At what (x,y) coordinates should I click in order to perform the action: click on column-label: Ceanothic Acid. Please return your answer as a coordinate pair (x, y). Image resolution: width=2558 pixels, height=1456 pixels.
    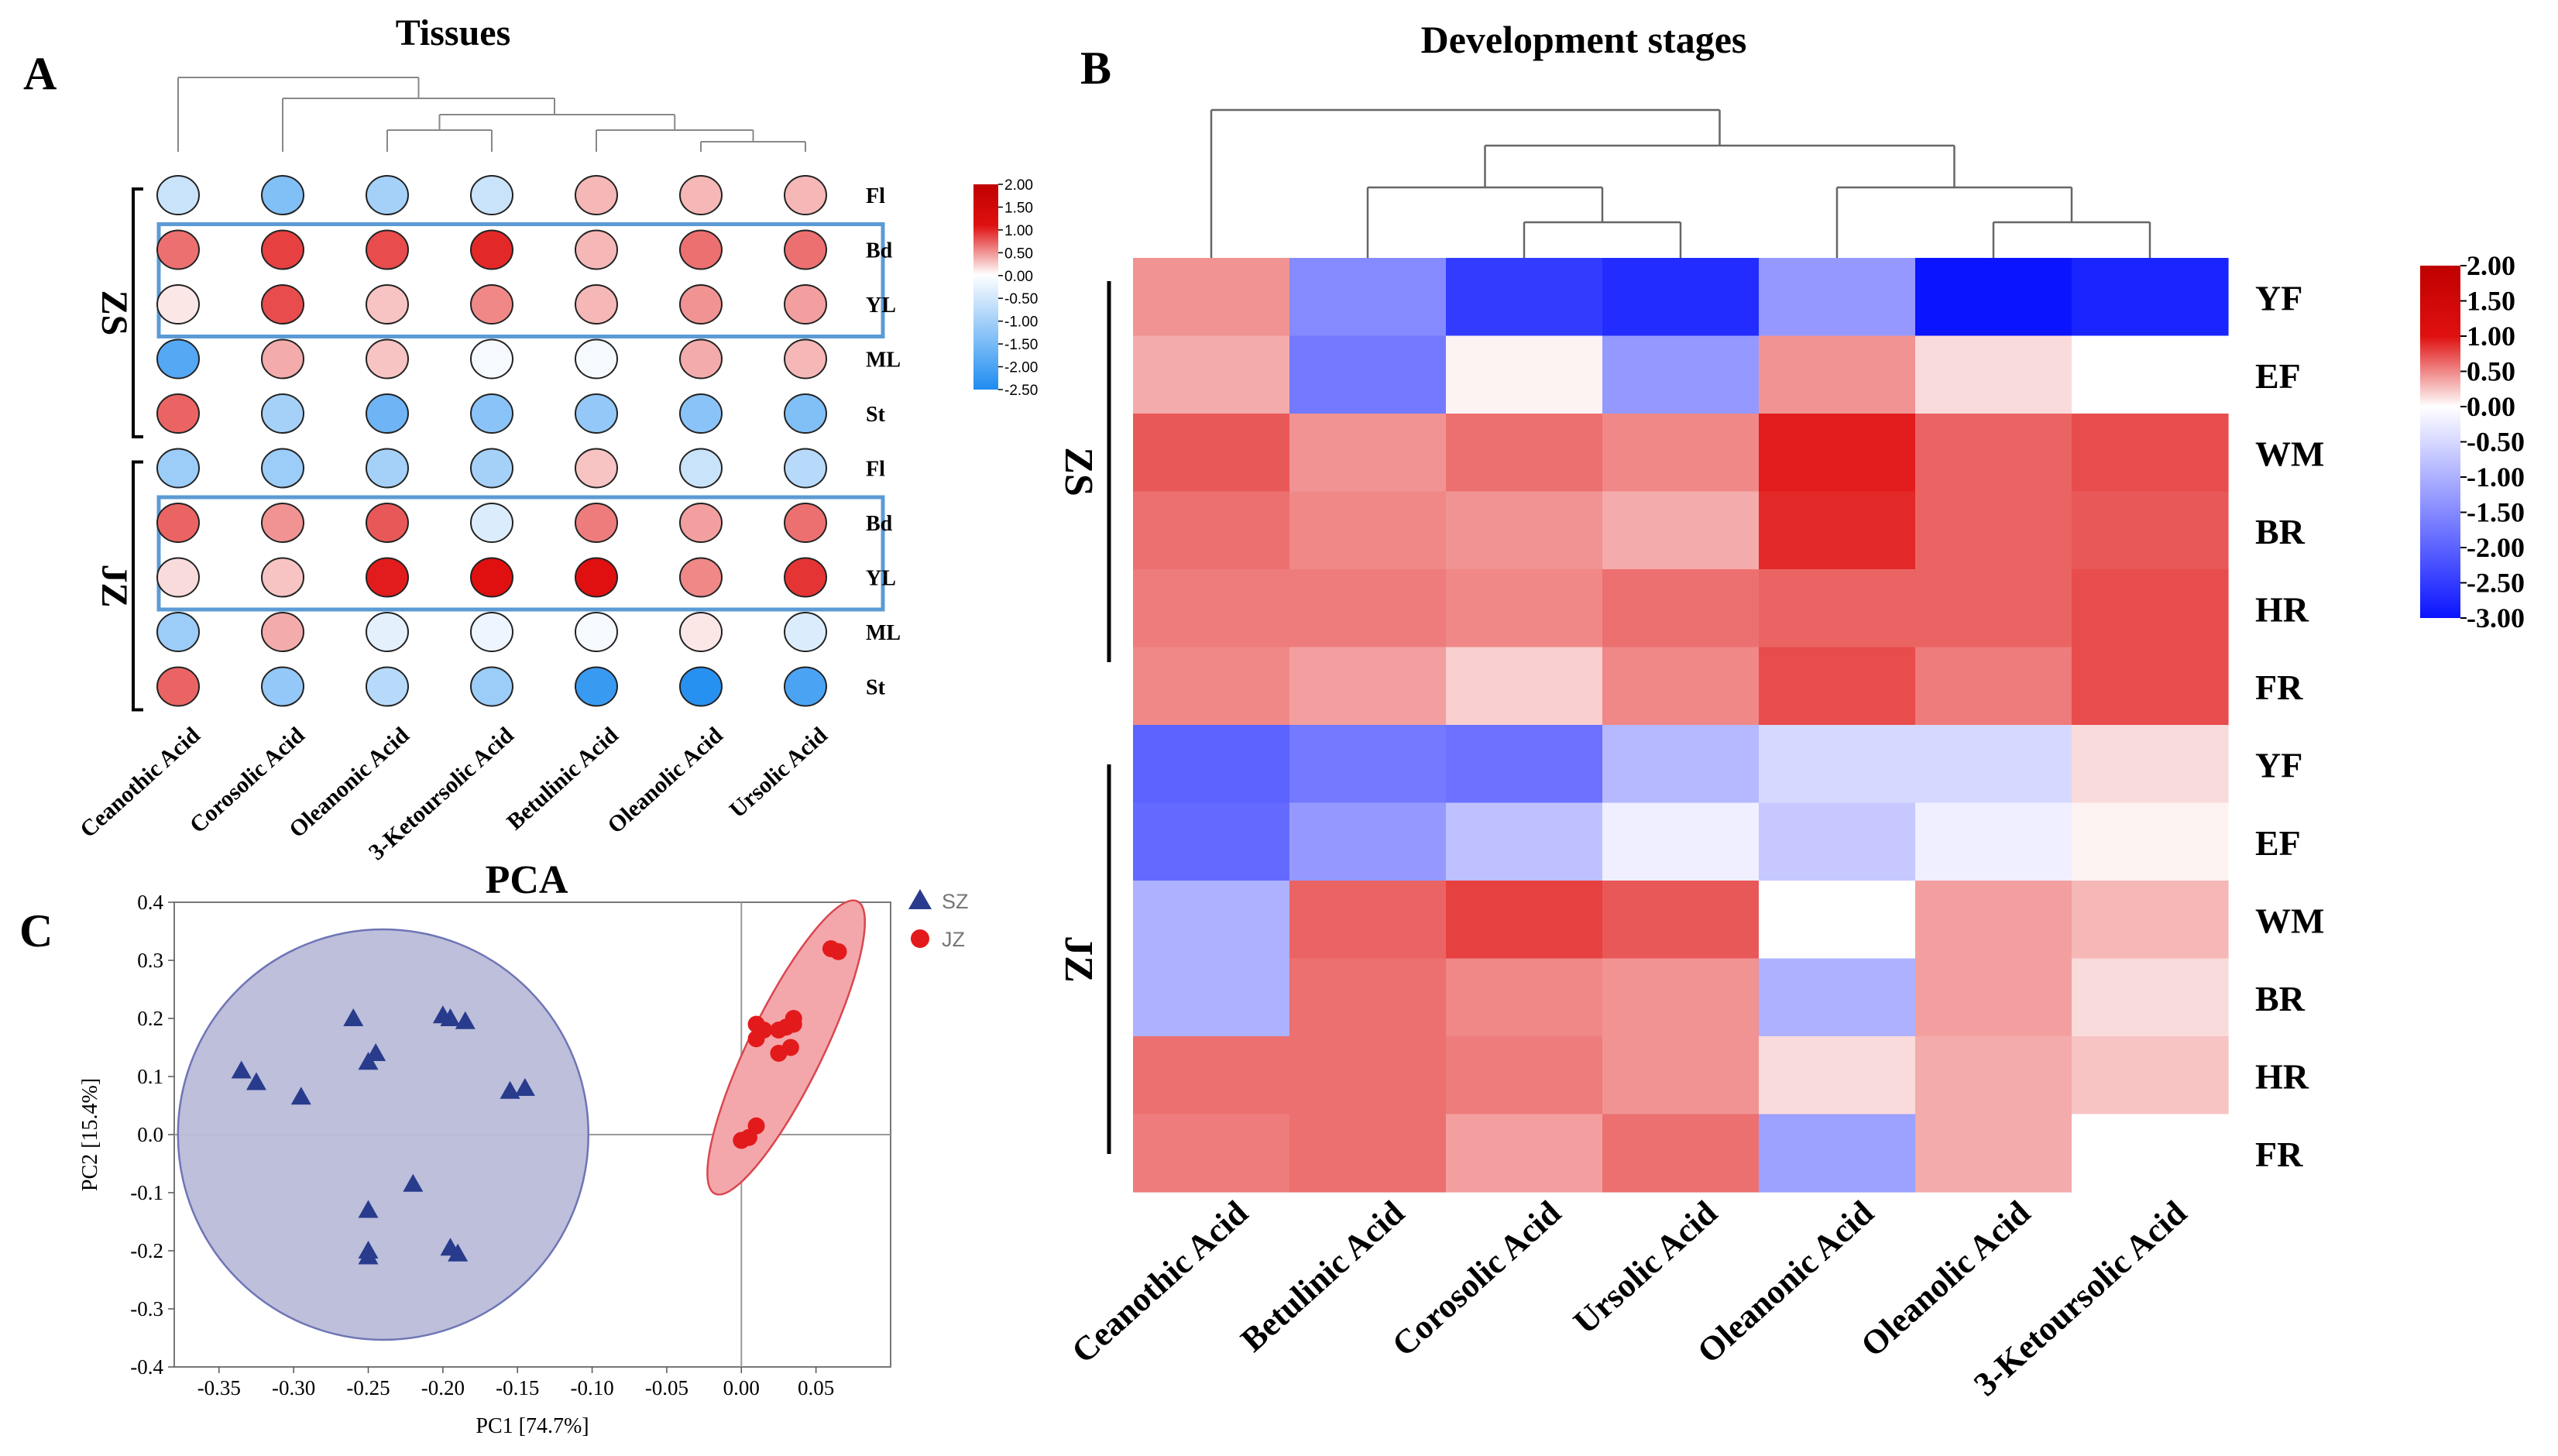
    Looking at the image, I should click on (140, 782).